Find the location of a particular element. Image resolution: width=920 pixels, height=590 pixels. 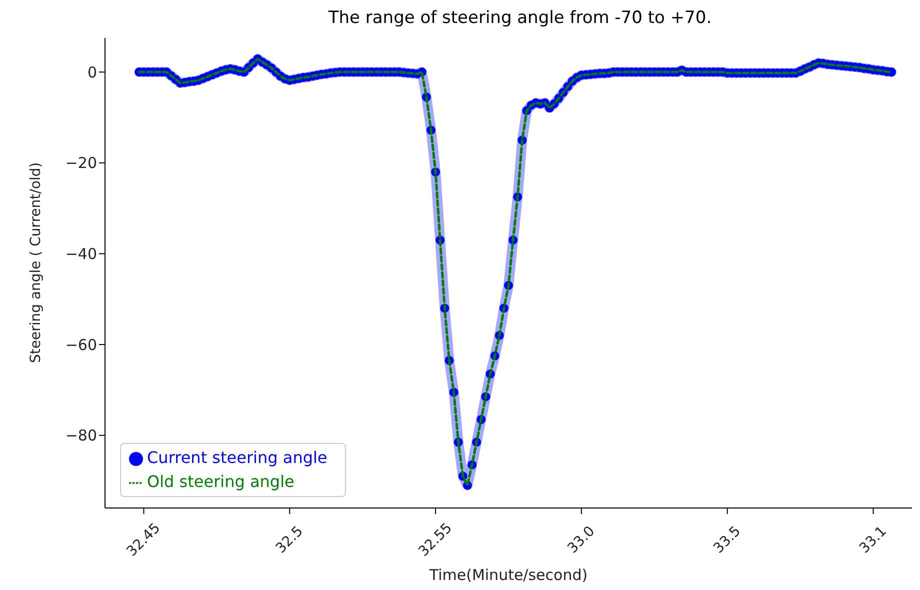

legend-label: Current steering angle is located at coordinates (237, 457).